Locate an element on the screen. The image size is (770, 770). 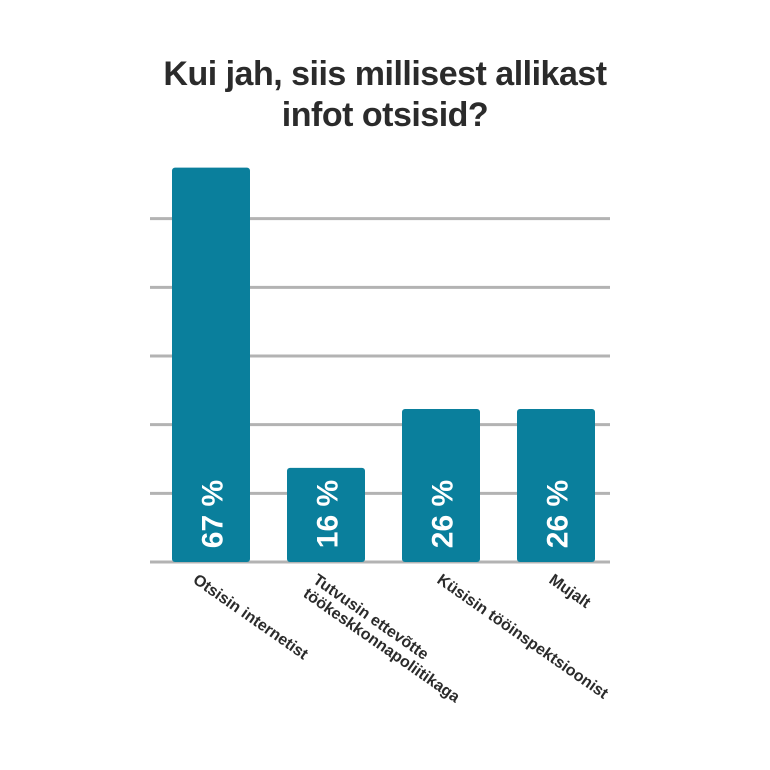
category-label-line: Mujalt is located at coordinates (570, 591).